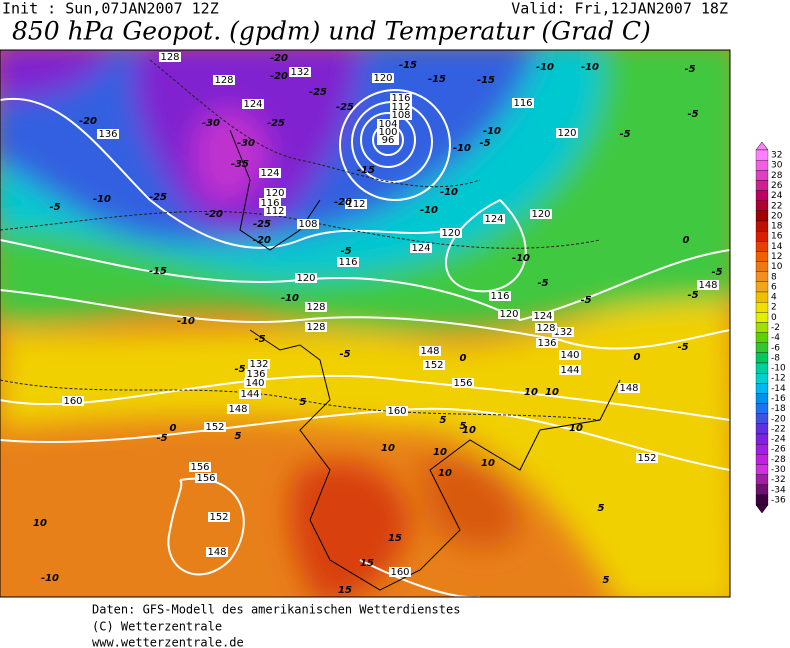 This screenshot has height=648, width=790. I want to click on temperature-label: -35, so click(240, 164).